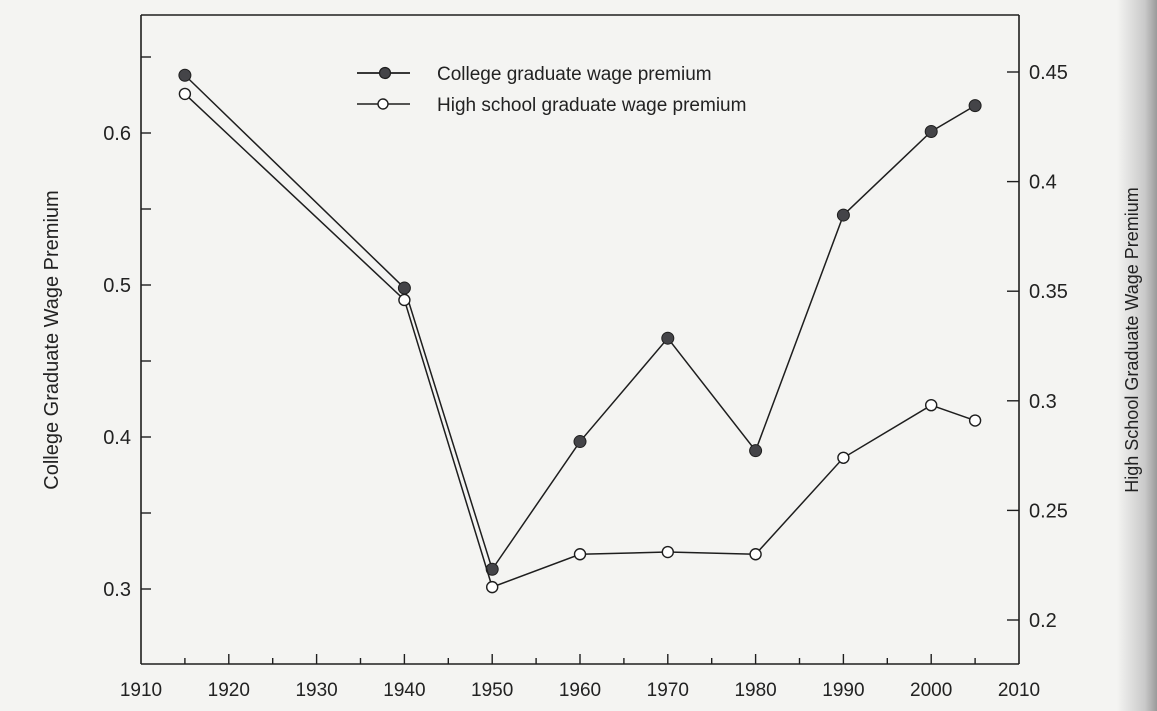 The width and height of the screenshot is (1157, 711). Describe the element at coordinates (385, 73) in the screenshot. I see `legend-filled-circle-icon` at that location.